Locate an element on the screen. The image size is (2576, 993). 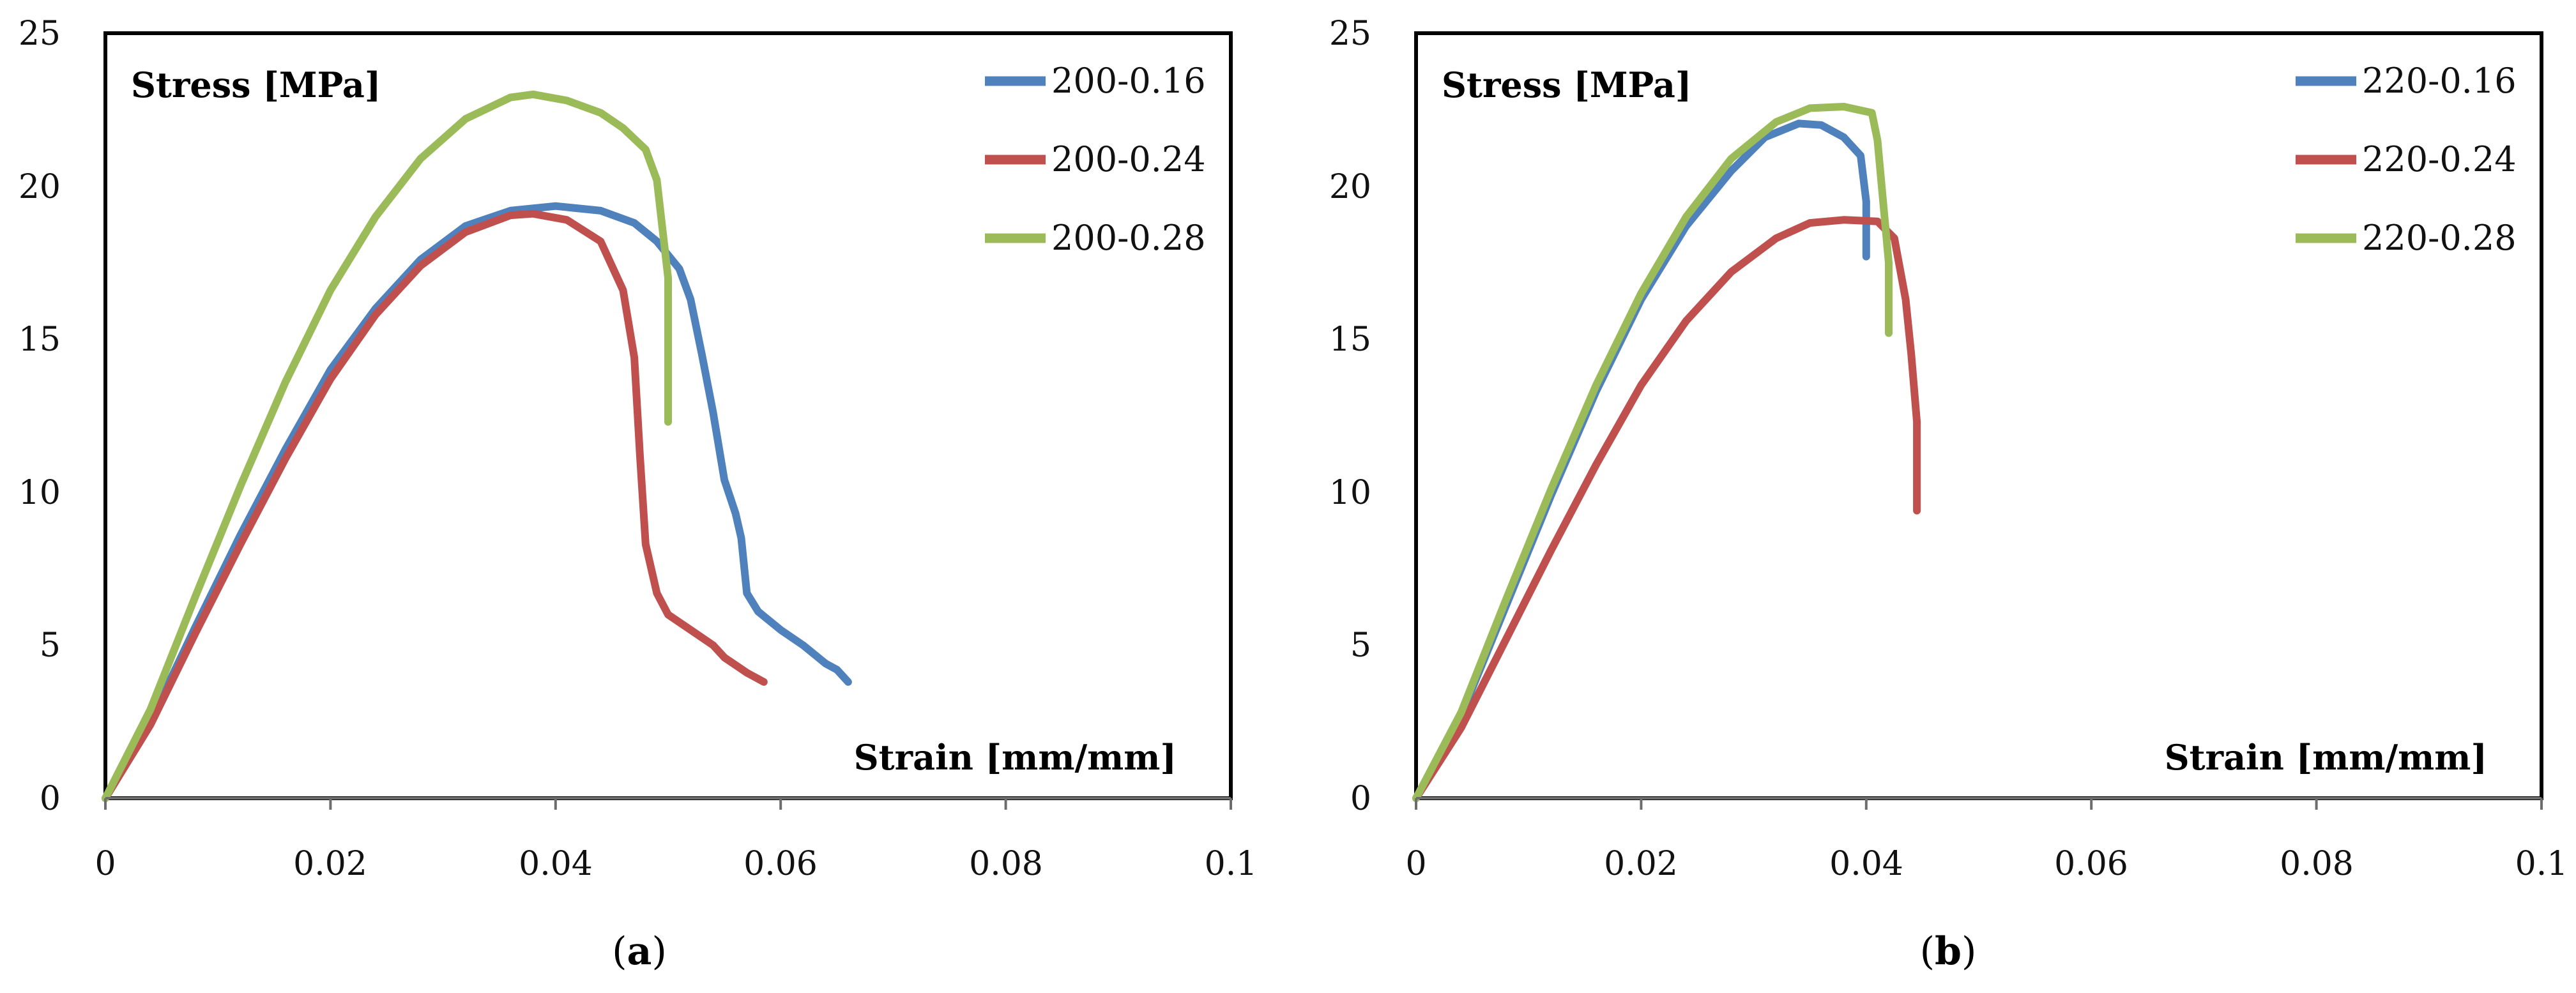
legend-label: 220-0.16 is located at coordinates (2439, 81).